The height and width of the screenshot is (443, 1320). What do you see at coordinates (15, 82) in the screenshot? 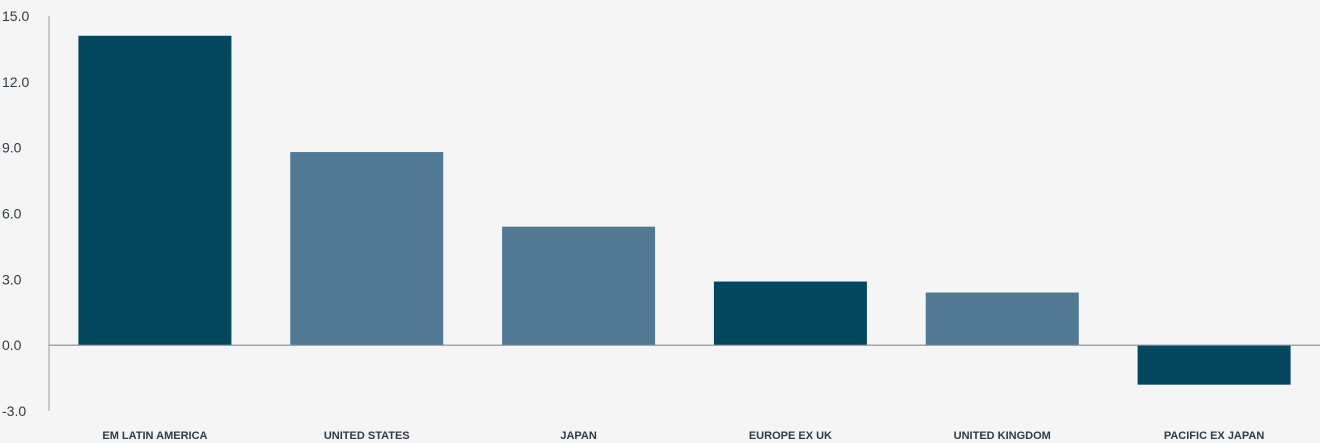
I see `y-tick-label: 12.0` at bounding box center [15, 82].